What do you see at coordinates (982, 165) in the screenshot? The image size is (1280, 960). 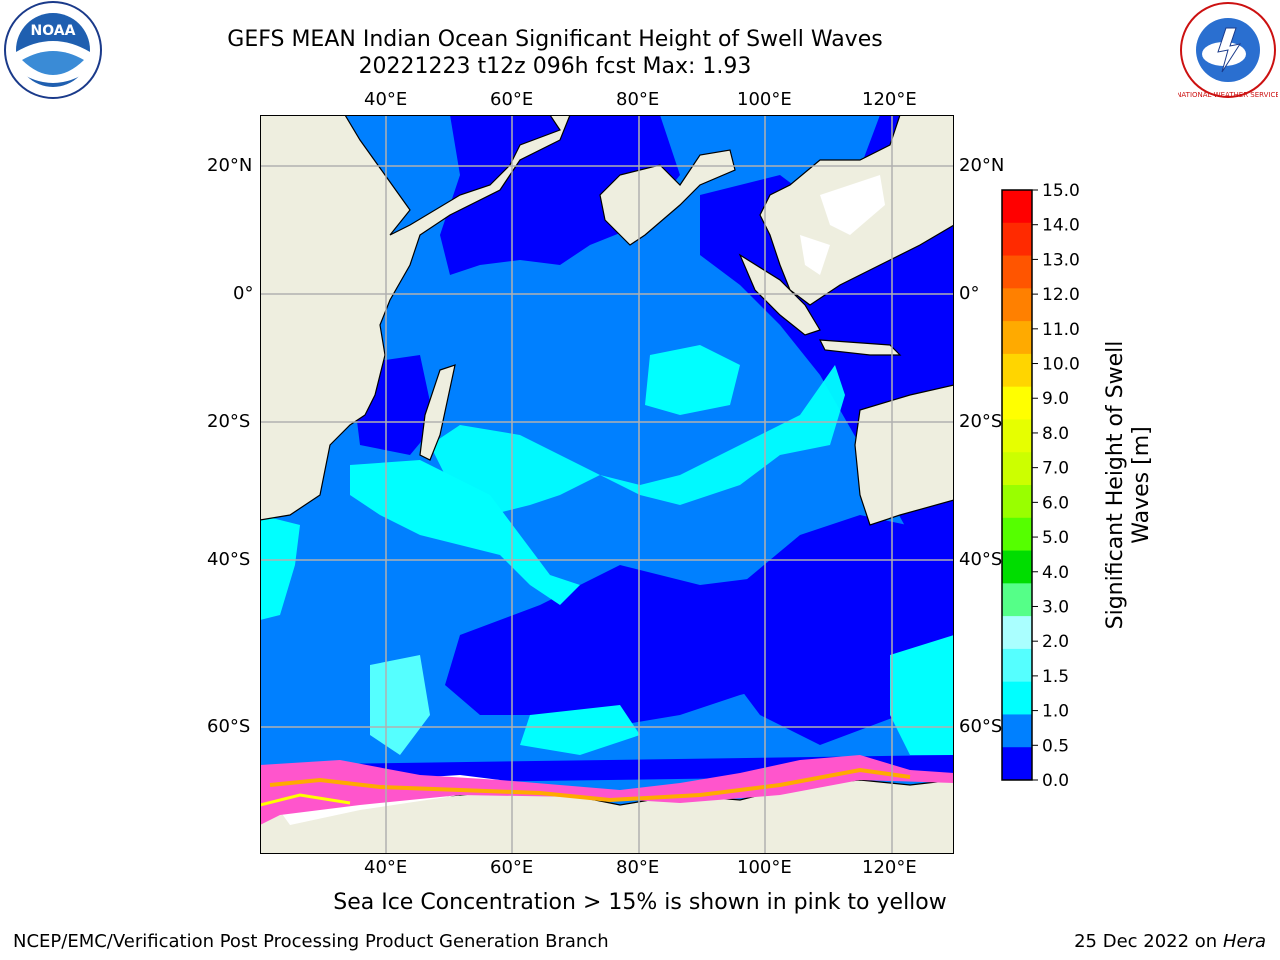 I see `lat-label-20n-right: 20°N` at bounding box center [982, 165].